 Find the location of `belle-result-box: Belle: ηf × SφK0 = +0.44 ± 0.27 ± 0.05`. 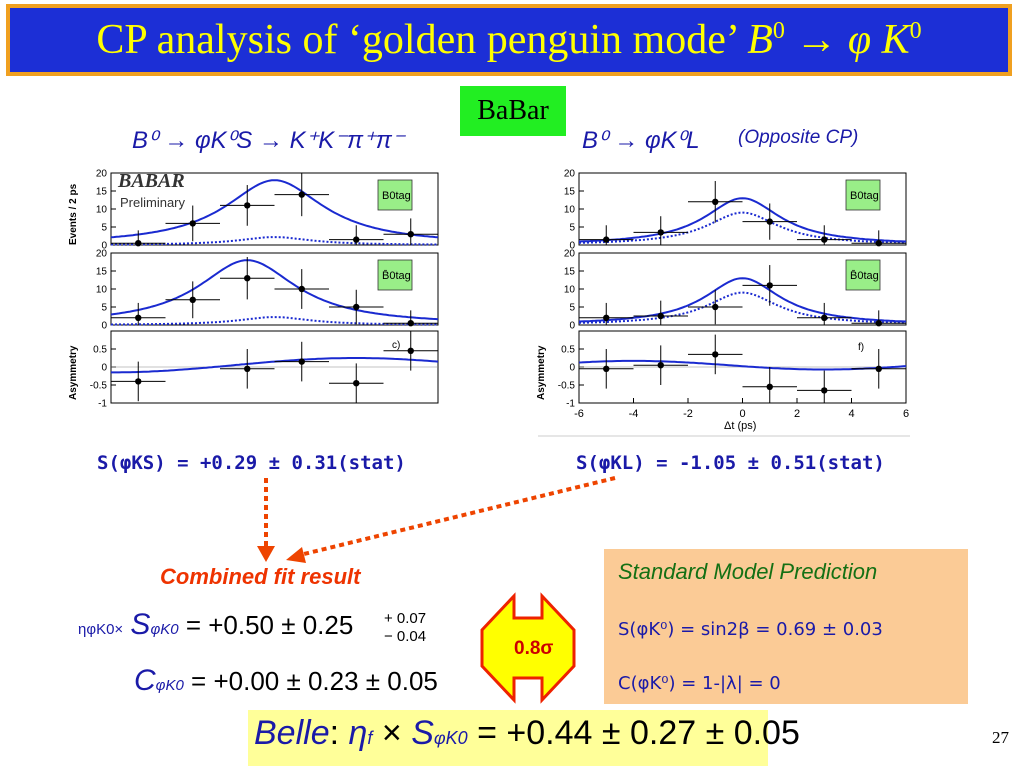

belle-result-box: Belle: ηf × SφK0 = +0.44 ± 0.27 ± 0.05 is located at coordinates (524, 738).